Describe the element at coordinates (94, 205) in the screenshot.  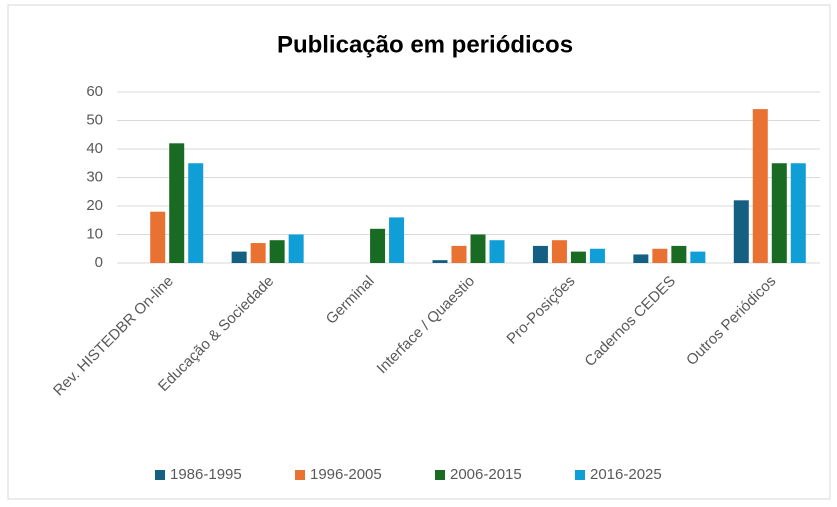
I see `y-tick-label: 20` at that location.